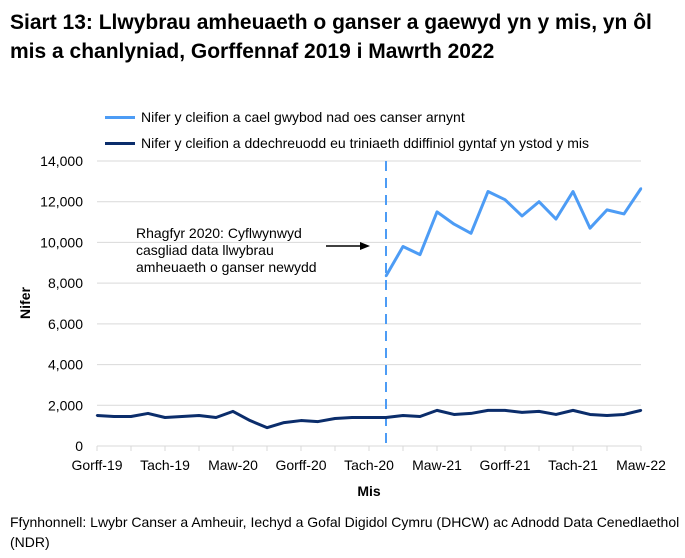 The image size is (685, 558). What do you see at coordinates (65, 405) in the screenshot?
I see `y-tick-label: 2,000` at bounding box center [65, 405].